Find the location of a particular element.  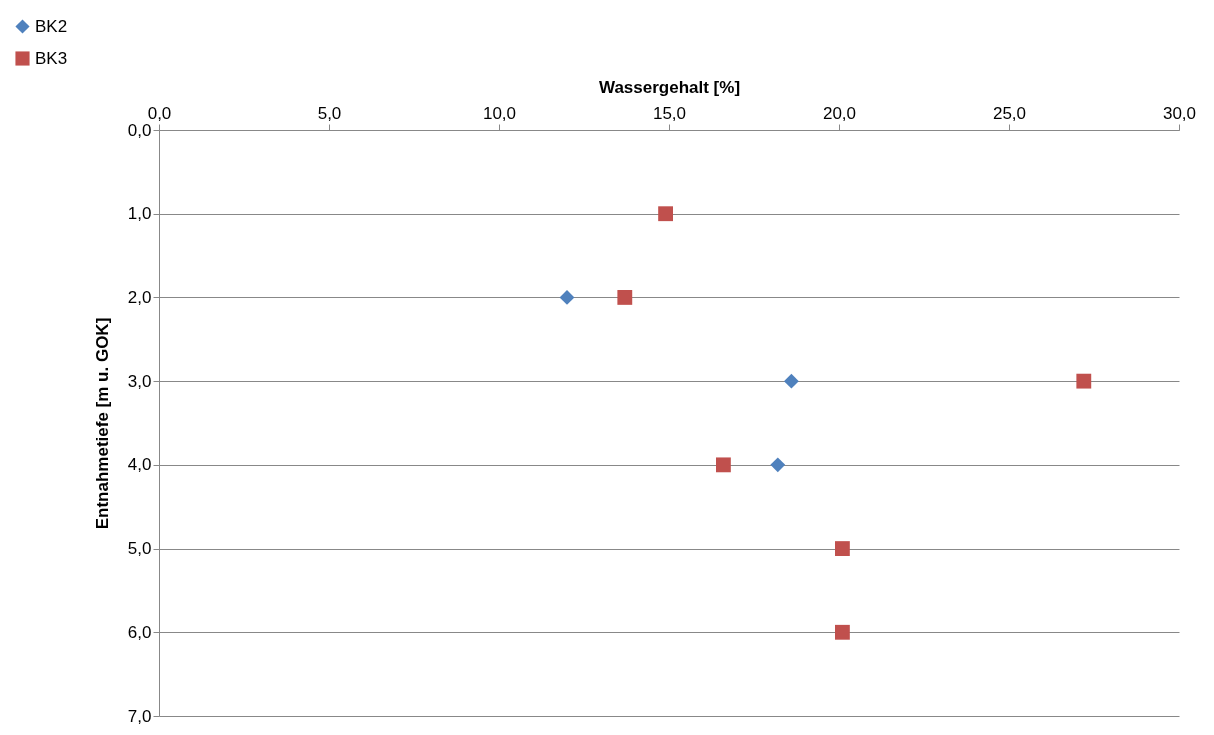

x-tick-label: 5,0 is located at coordinates (329, 113).